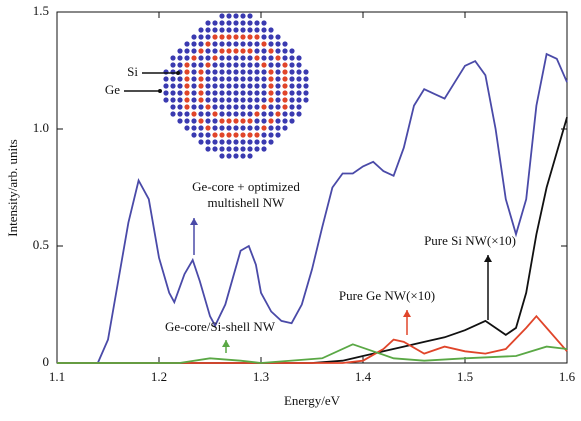 This screenshot has height=421, width=581. Describe the element at coordinates (112, 89) in the screenshot. I see `annotation: Ge` at that location.